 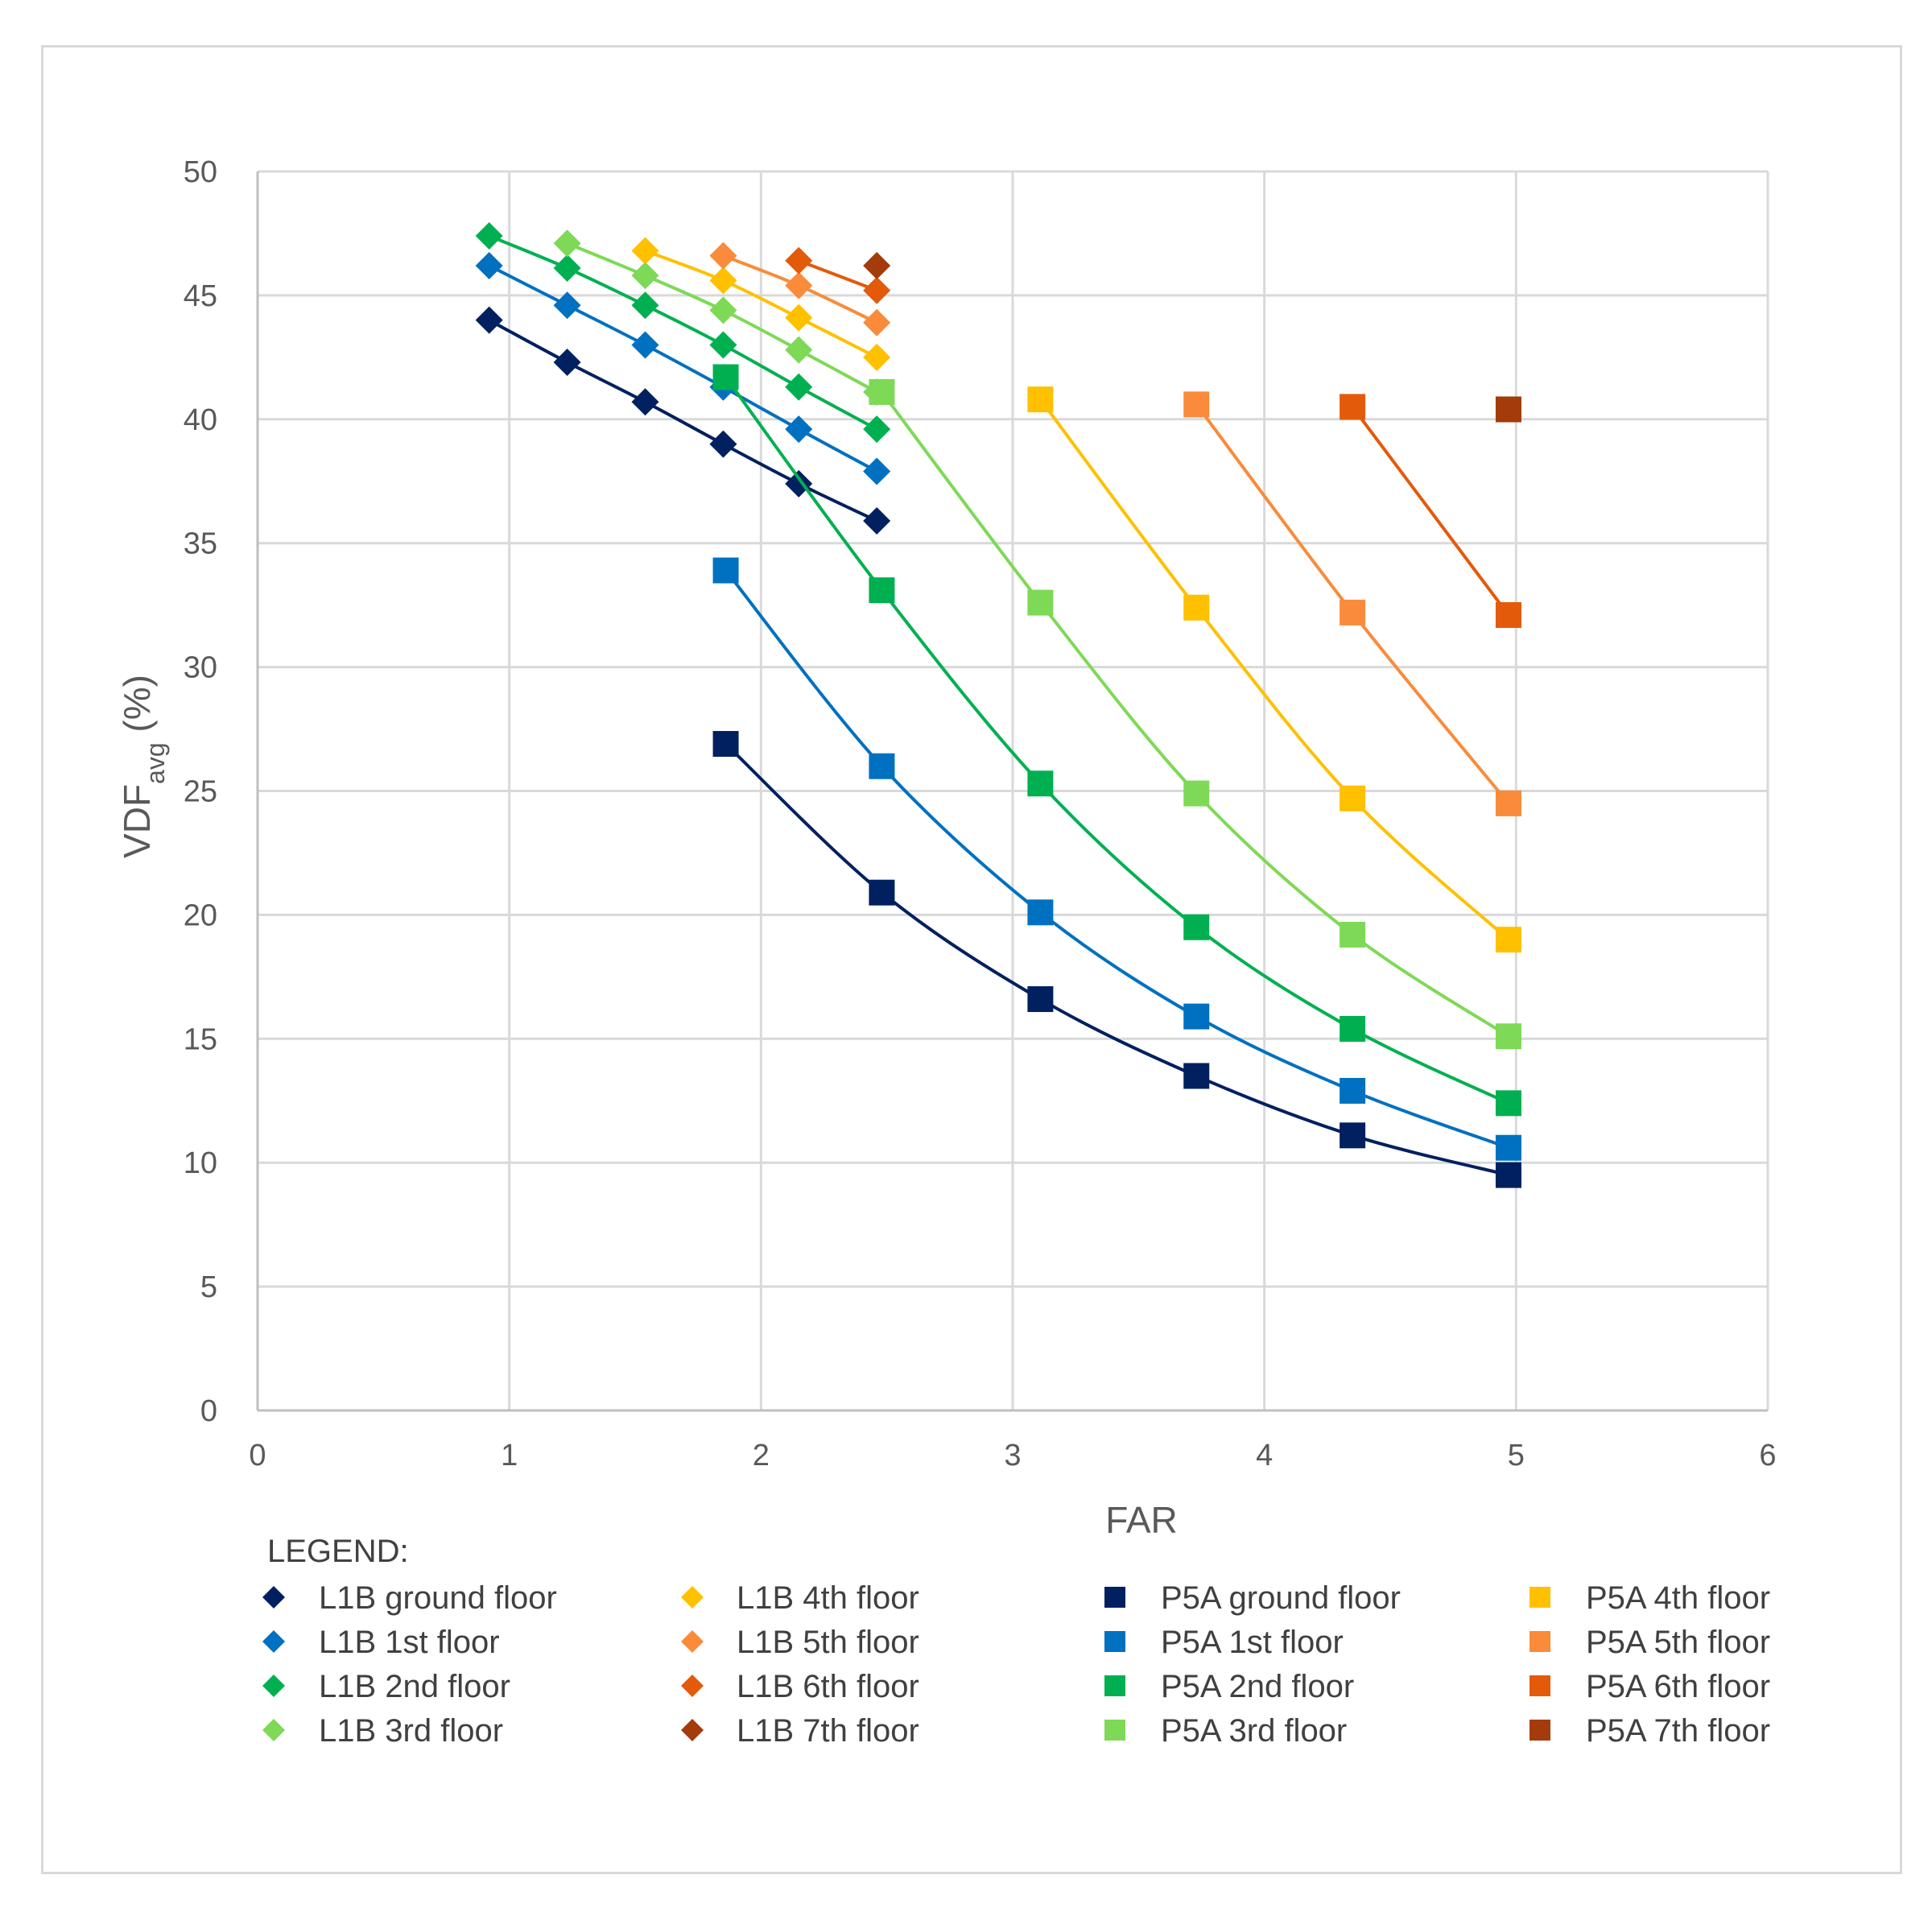 What do you see at coordinates (1281, 1598) in the screenshot?
I see `legend-label: P5A ground floor` at bounding box center [1281, 1598].